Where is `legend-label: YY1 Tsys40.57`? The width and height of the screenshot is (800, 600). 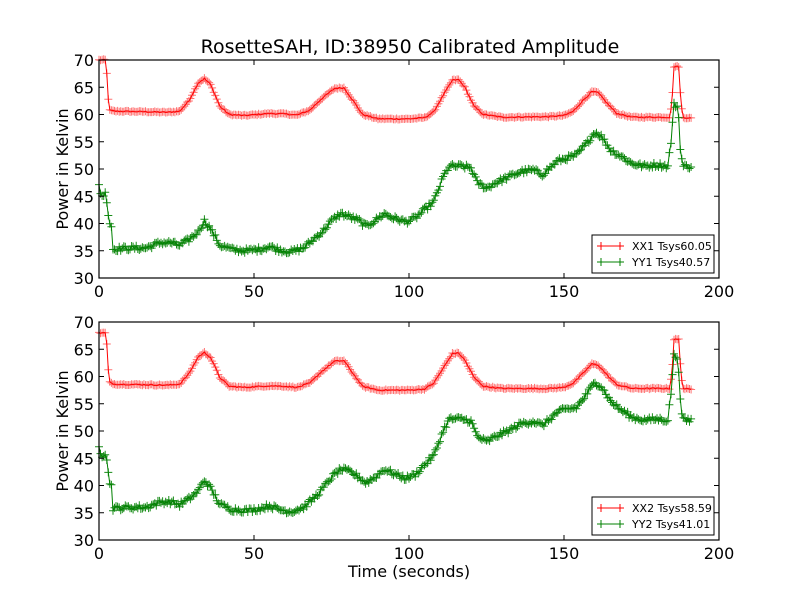
legend-label: YY1 Tsys40.57 is located at coordinates (670, 262).